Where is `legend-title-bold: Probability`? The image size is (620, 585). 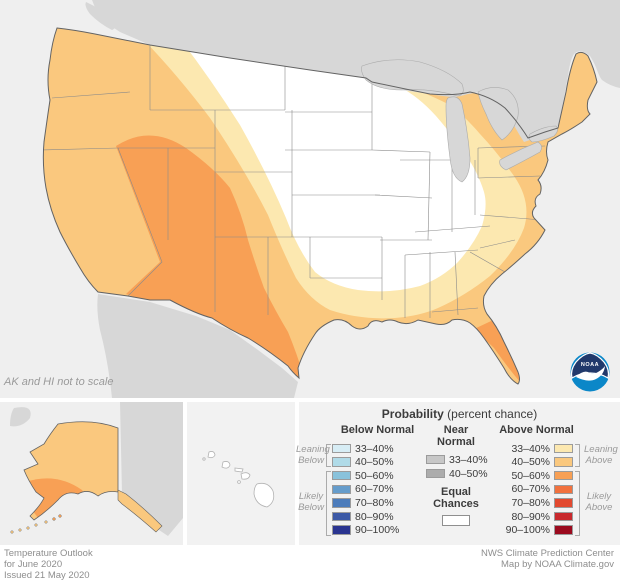
legend-title-bold: Probability is located at coordinates (412, 414).